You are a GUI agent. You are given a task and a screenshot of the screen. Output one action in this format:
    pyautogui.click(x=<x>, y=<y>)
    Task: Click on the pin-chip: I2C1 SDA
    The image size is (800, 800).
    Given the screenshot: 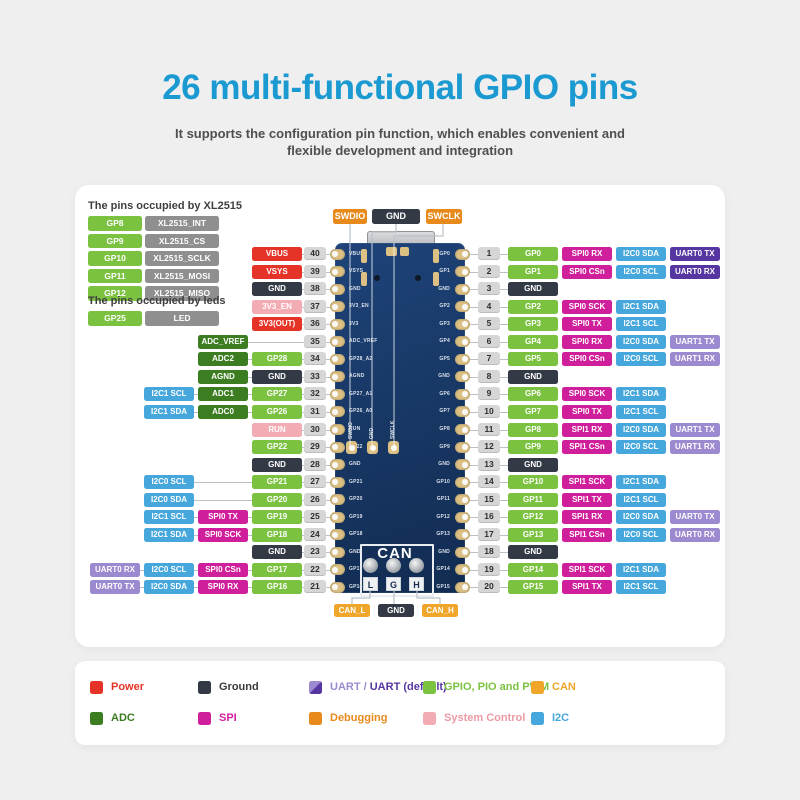 What is the action you would take?
    pyautogui.click(x=641, y=306)
    